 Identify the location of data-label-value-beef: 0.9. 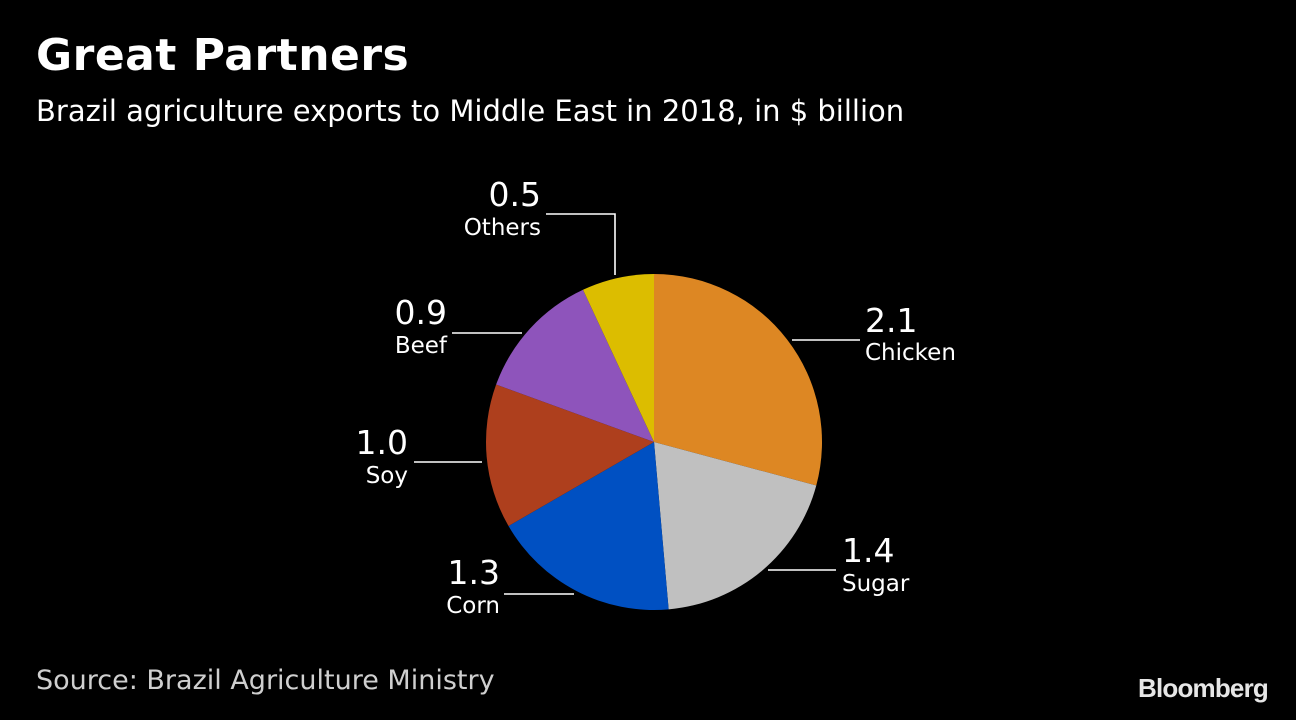
(421, 312).